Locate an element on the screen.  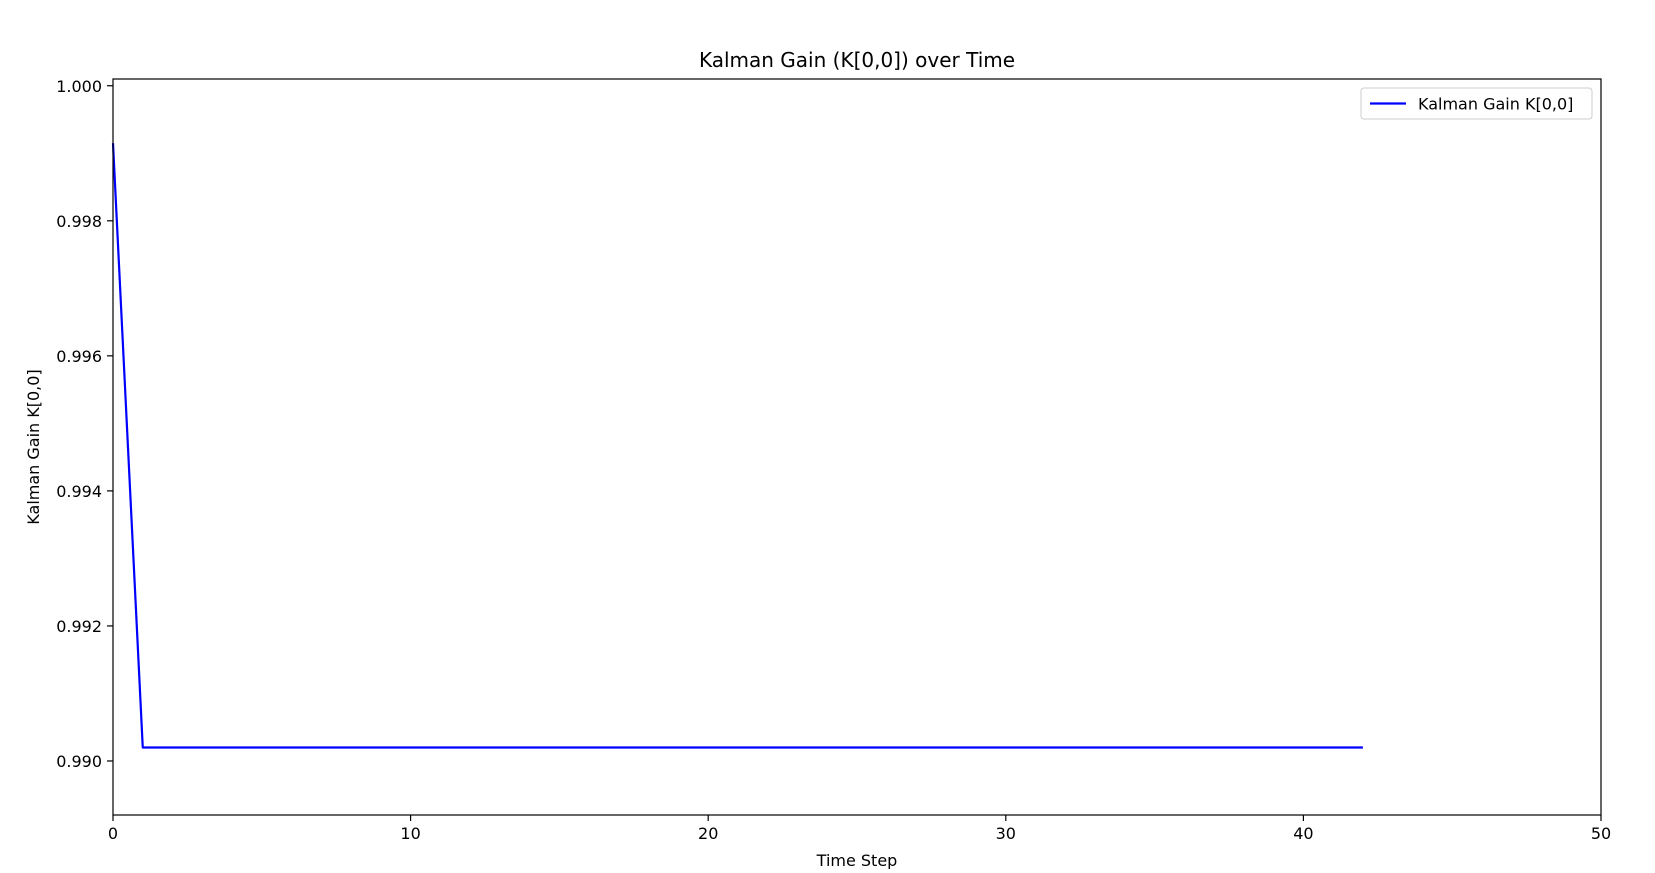
x-tick-label: 20 is located at coordinates (708, 833).